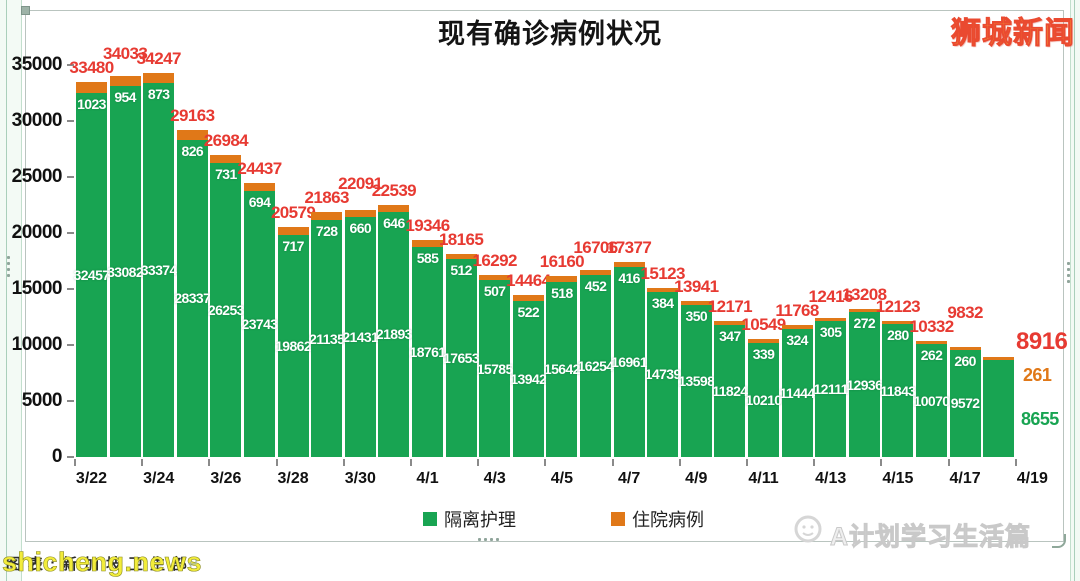 The height and width of the screenshot is (581, 1080). What do you see at coordinates (293, 345) in the screenshot?
I see `isolation-value-label: 19862` at bounding box center [293, 345].